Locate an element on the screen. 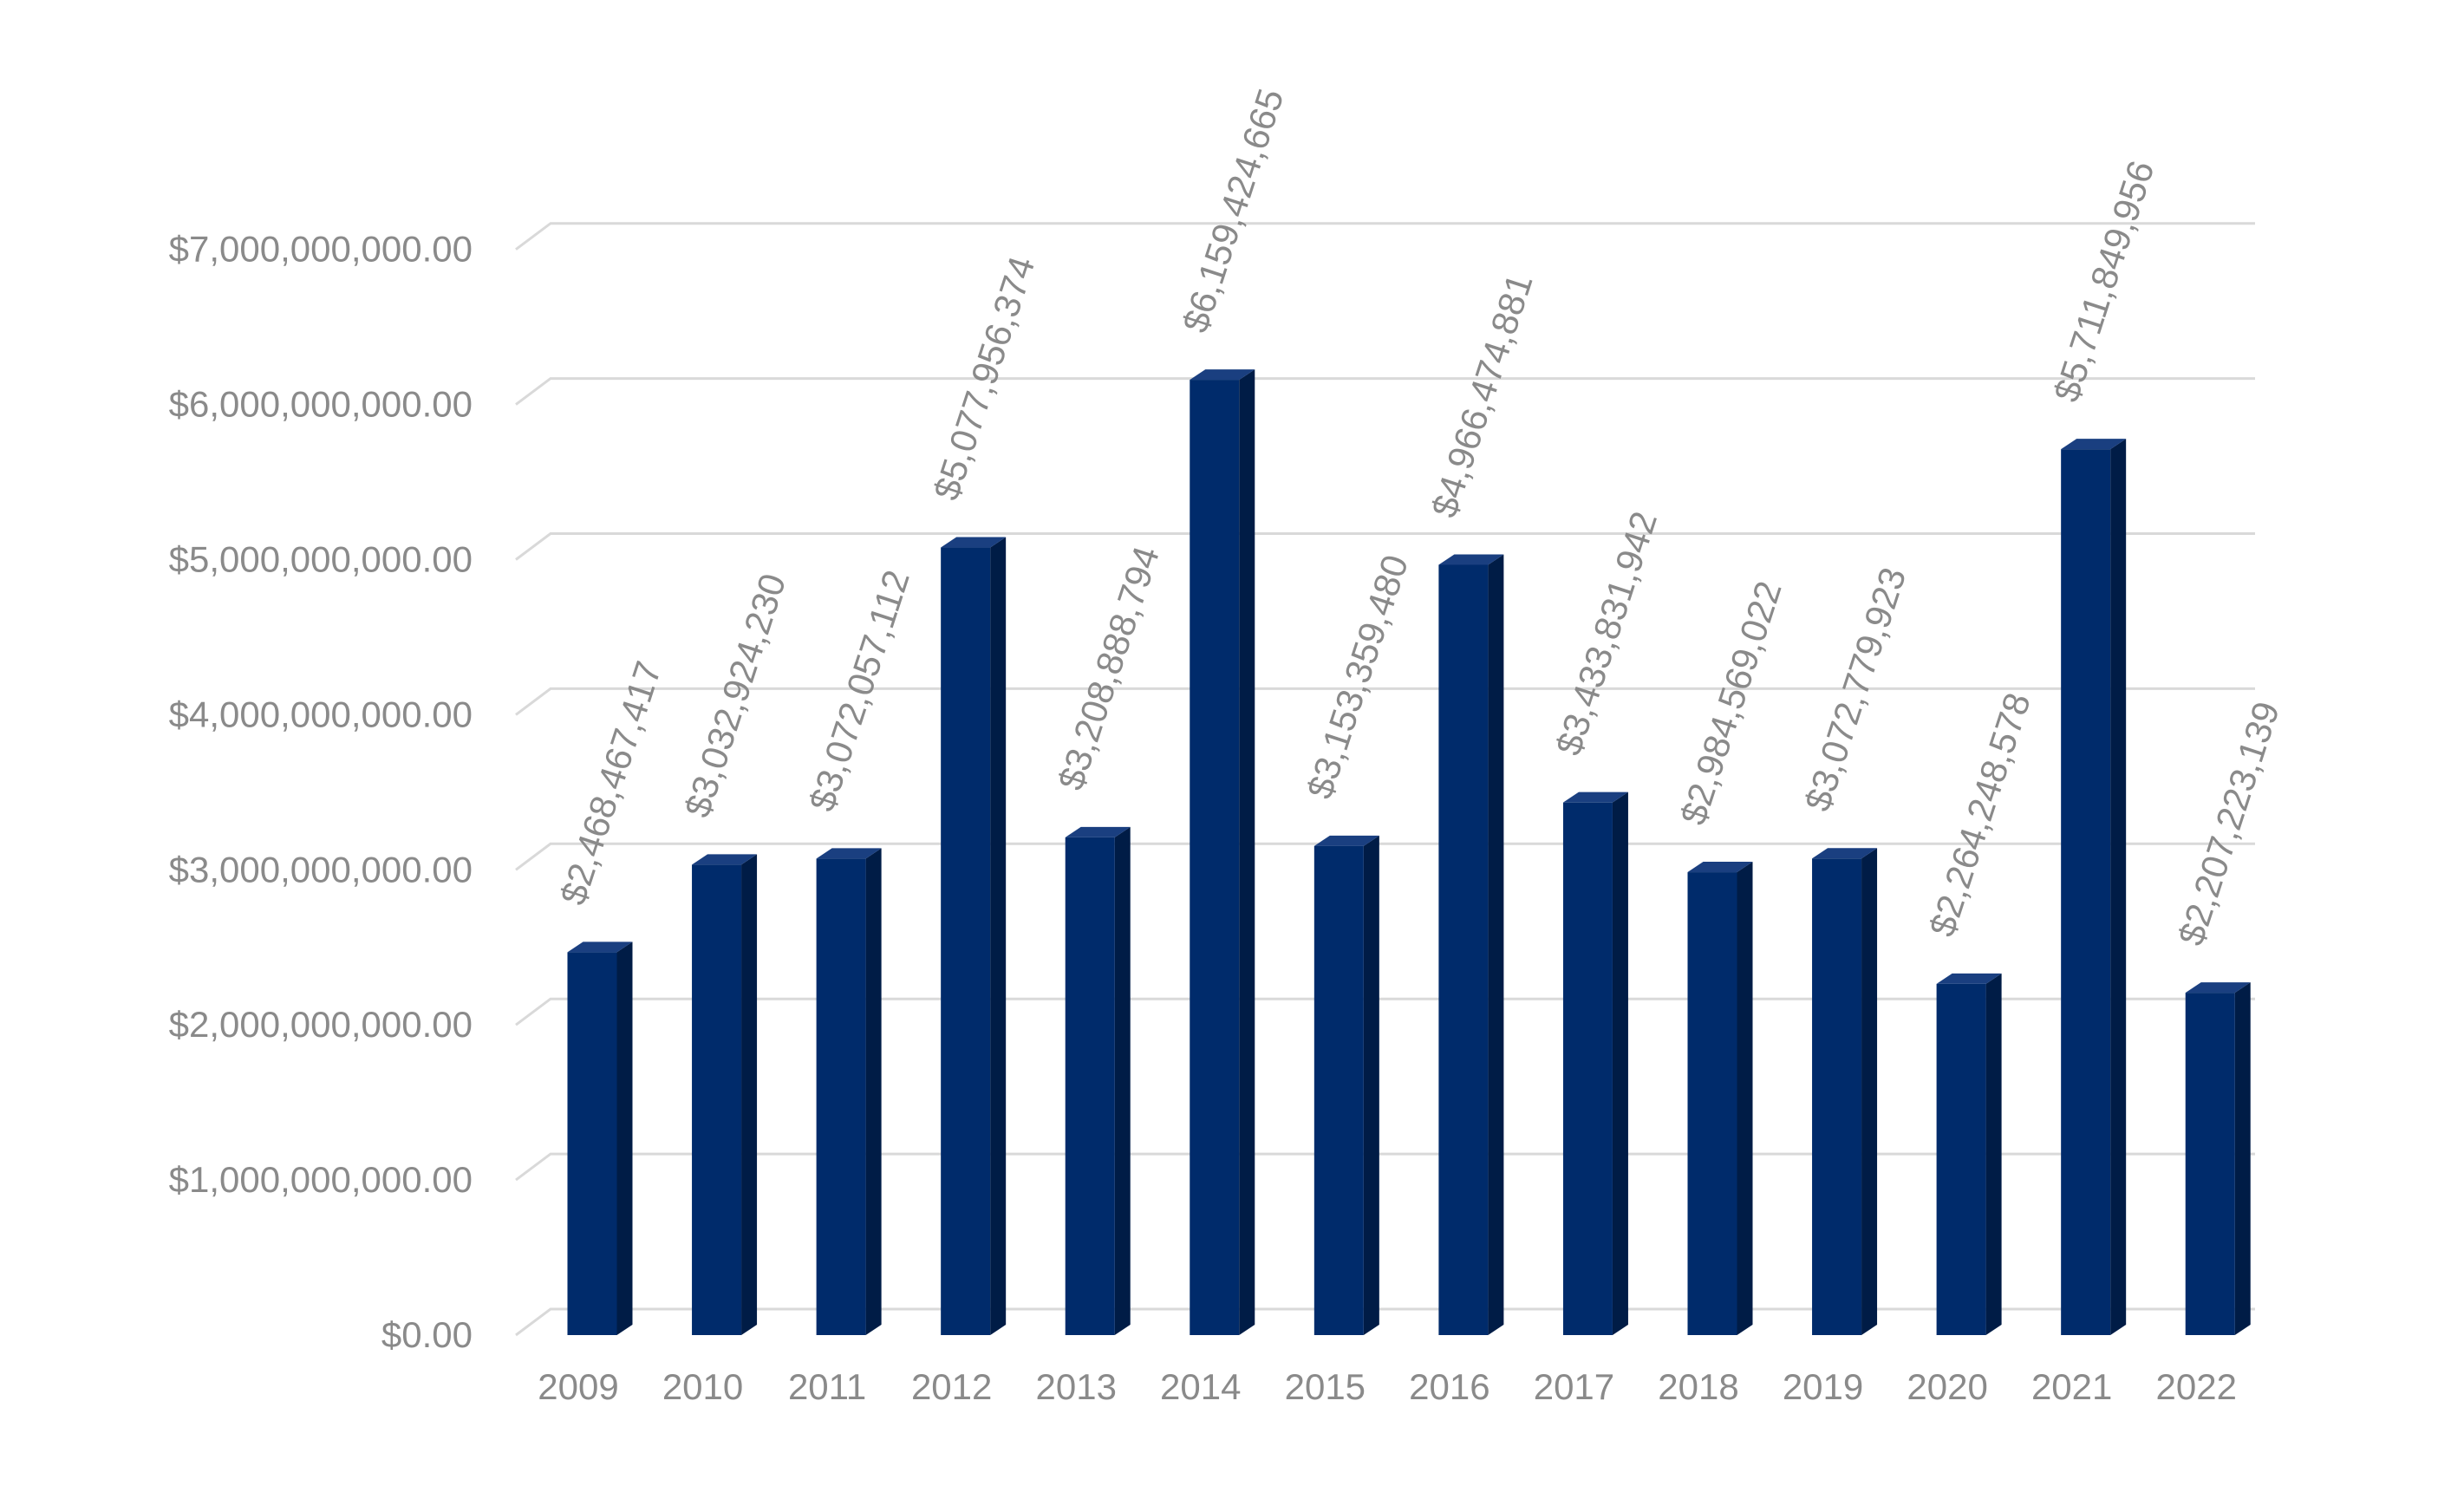 The height and width of the screenshot is (1492, 2464). x-tick-label: 2021 is located at coordinates (2071, 1386).